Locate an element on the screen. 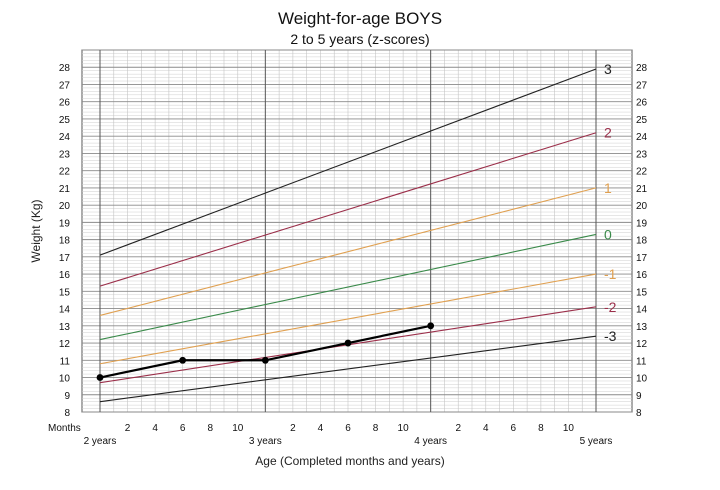 The height and width of the screenshot is (490, 720). chart-title: Weight-for-age BOYS is located at coordinates (360, 18).